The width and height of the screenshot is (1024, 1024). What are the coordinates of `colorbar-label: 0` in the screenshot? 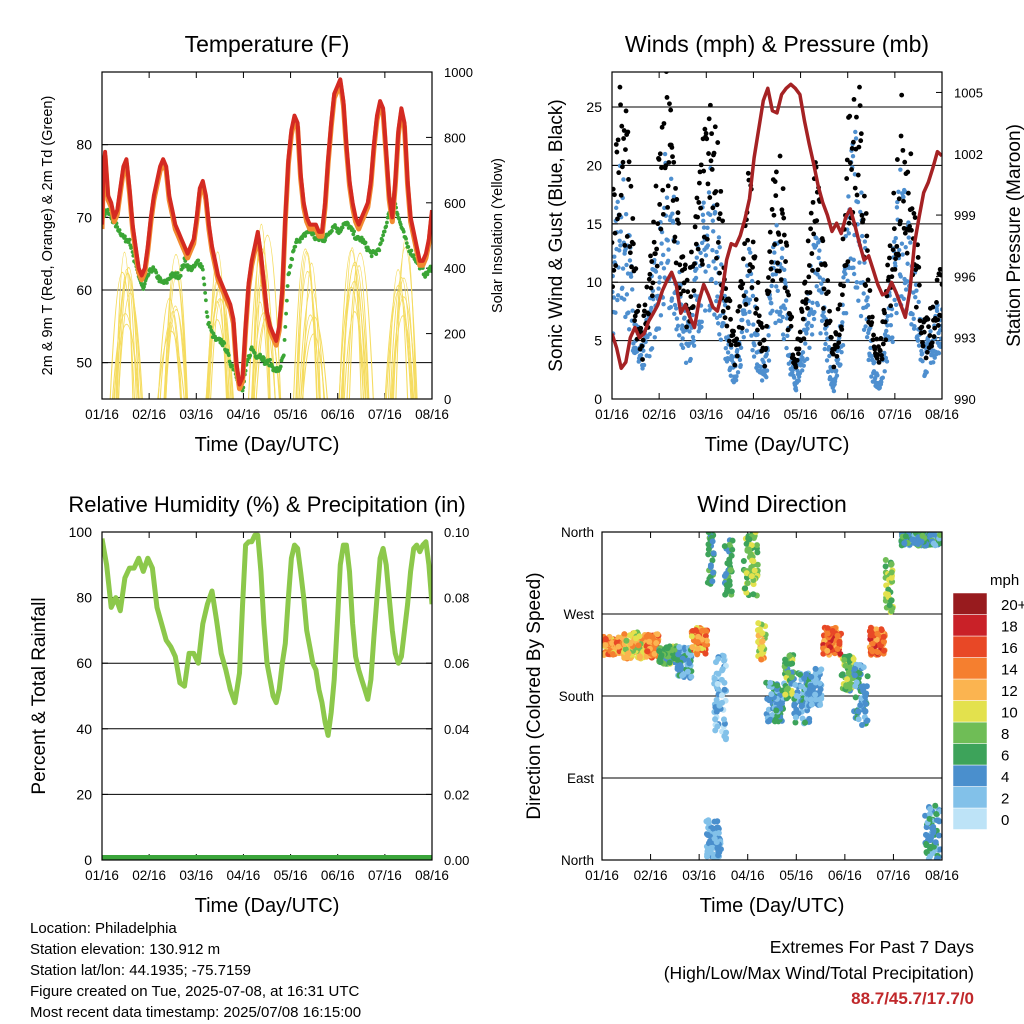 It's located at (1005, 820).